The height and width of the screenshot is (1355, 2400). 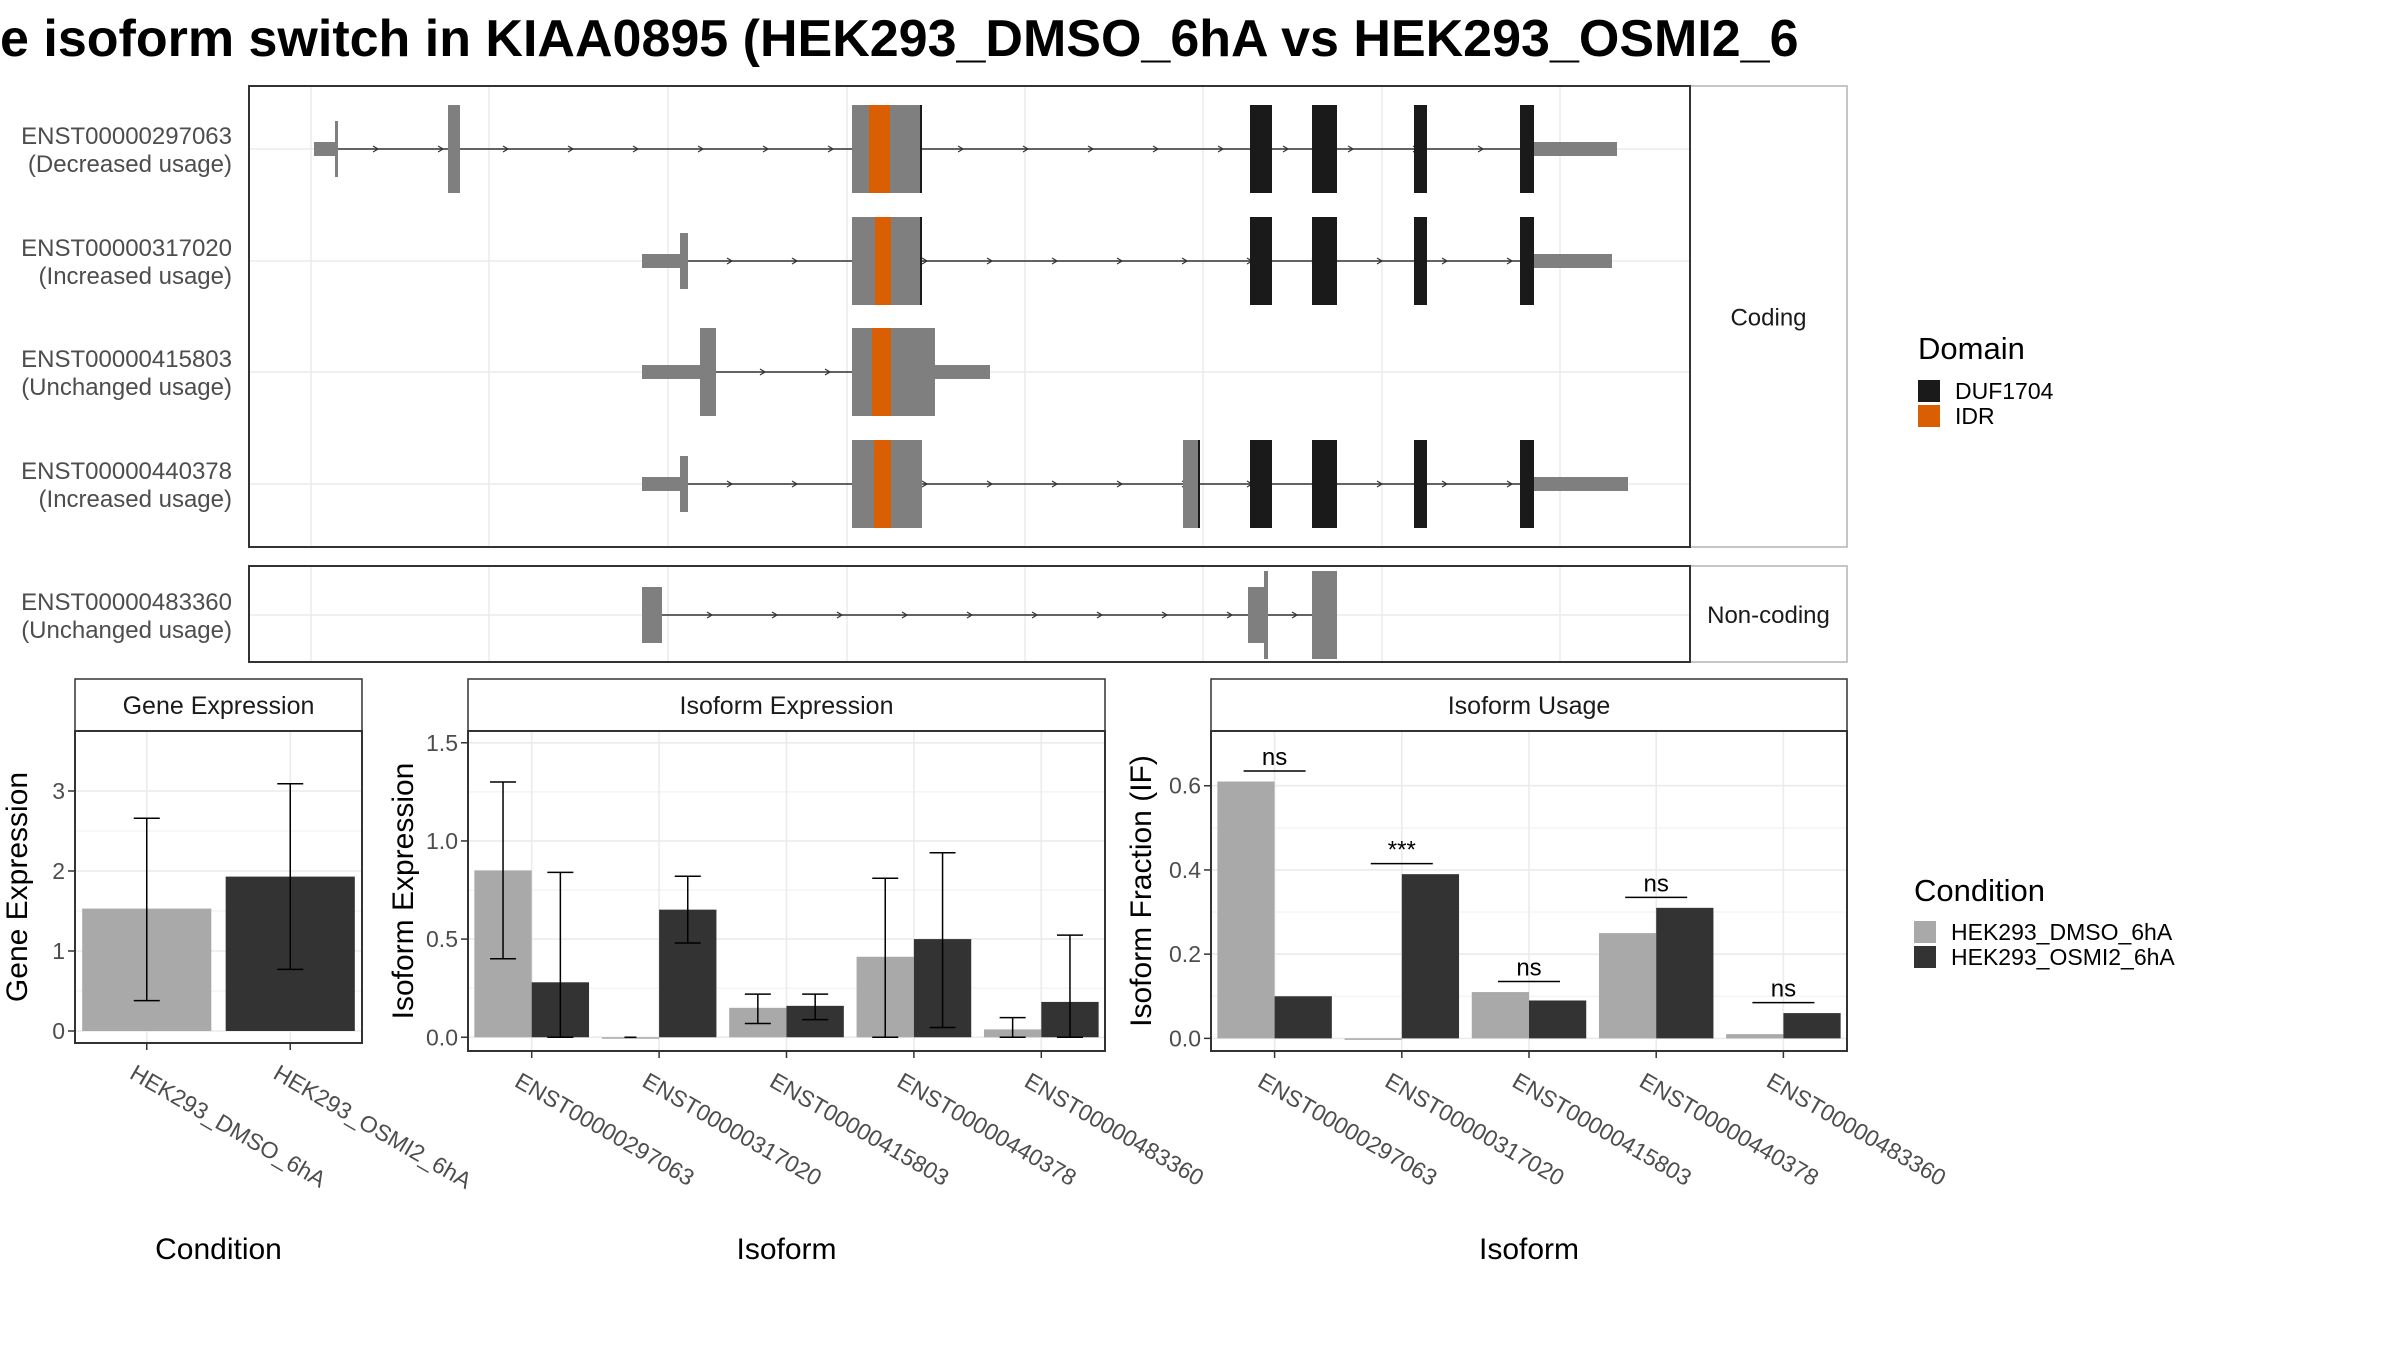 What do you see at coordinates (135, 276) in the screenshot?
I see `transcript-label-usage: (Increased usage)` at bounding box center [135, 276].